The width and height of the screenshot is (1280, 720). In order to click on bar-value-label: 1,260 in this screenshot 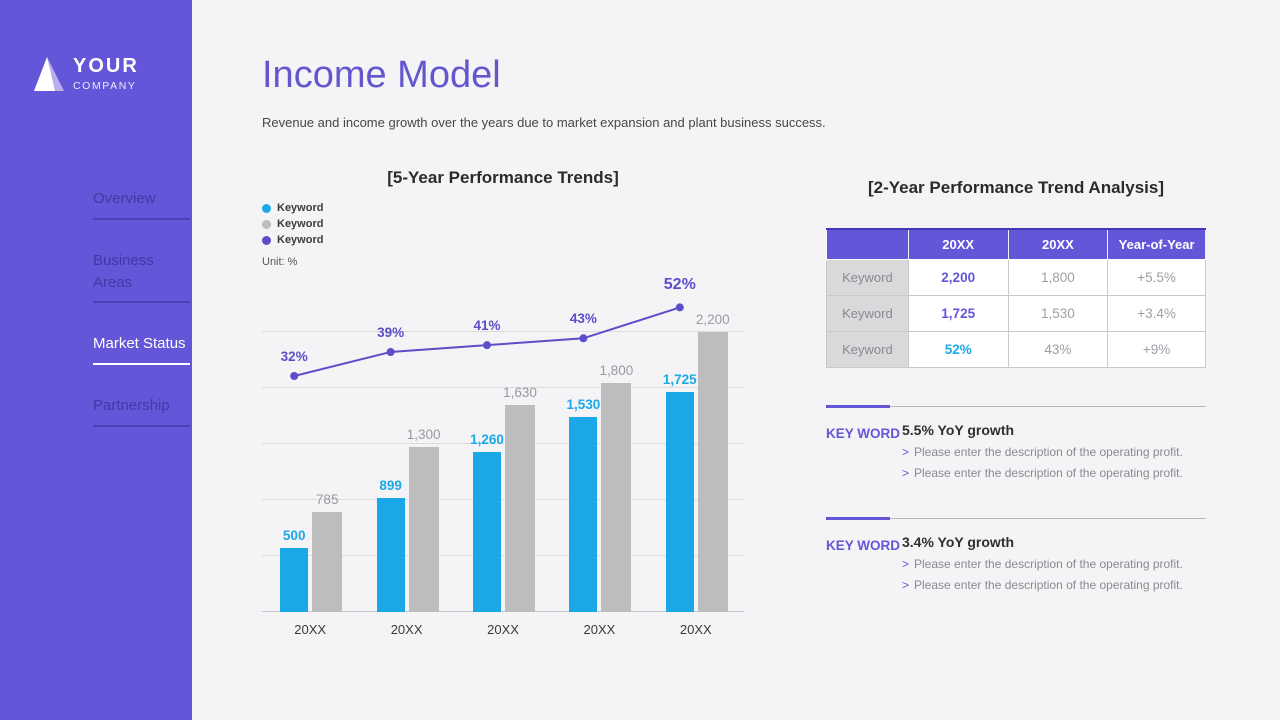, I will do `click(487, 439)`.